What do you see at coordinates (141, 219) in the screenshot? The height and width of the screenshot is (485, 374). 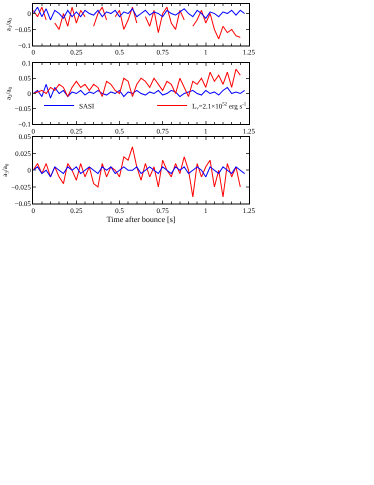 I see `x-axis-title: Time after bounce [s]` at bounding box center [141, 219].